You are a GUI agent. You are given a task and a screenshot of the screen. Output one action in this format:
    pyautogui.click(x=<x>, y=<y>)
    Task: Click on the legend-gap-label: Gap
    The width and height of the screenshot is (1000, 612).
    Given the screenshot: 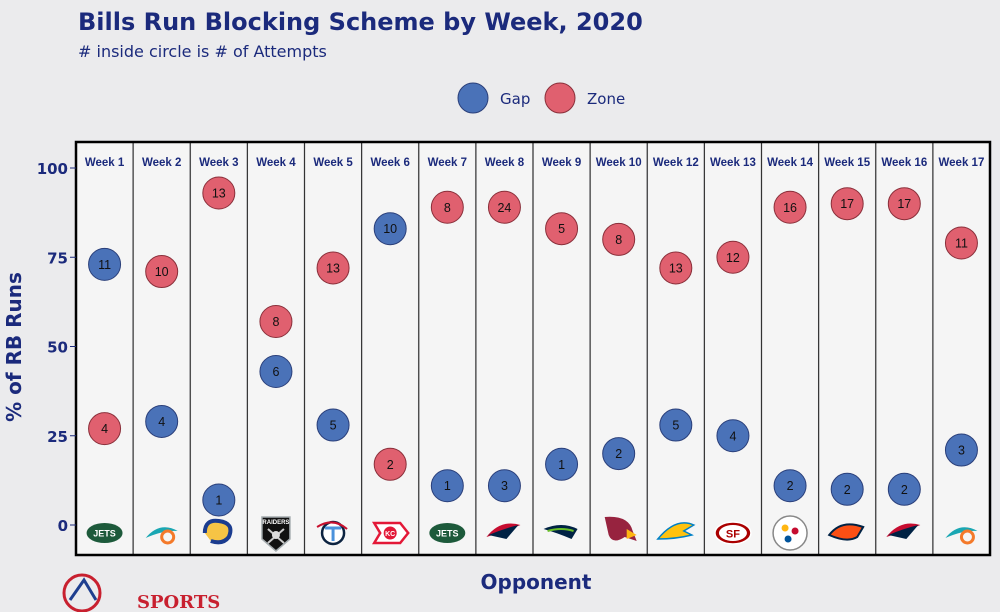 What is the action you would take?
    pyautogui.click(x=515, y=99)
    